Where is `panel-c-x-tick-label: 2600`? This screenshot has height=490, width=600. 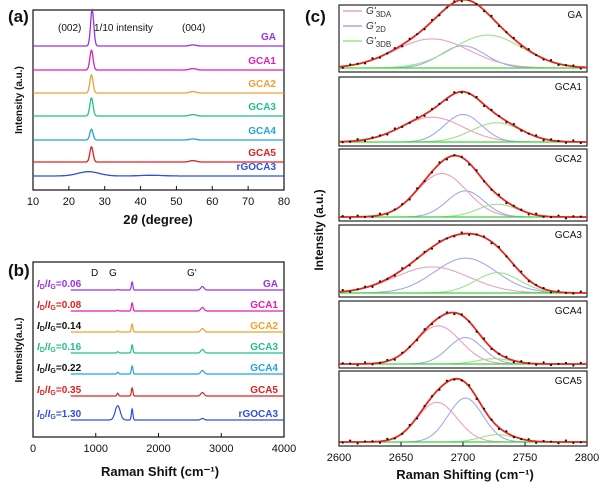 panel-c-x-tick-label: 2600 is located at coordinates (339, 458).